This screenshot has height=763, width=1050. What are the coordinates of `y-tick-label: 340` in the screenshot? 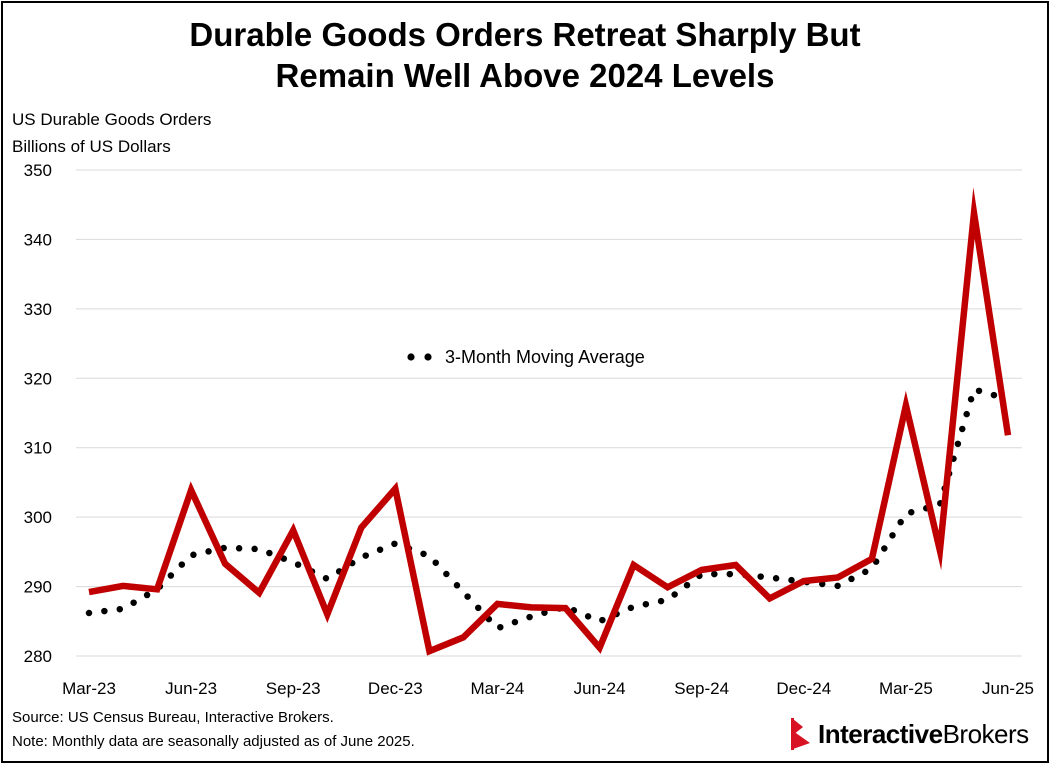 It's located at (38, 239).